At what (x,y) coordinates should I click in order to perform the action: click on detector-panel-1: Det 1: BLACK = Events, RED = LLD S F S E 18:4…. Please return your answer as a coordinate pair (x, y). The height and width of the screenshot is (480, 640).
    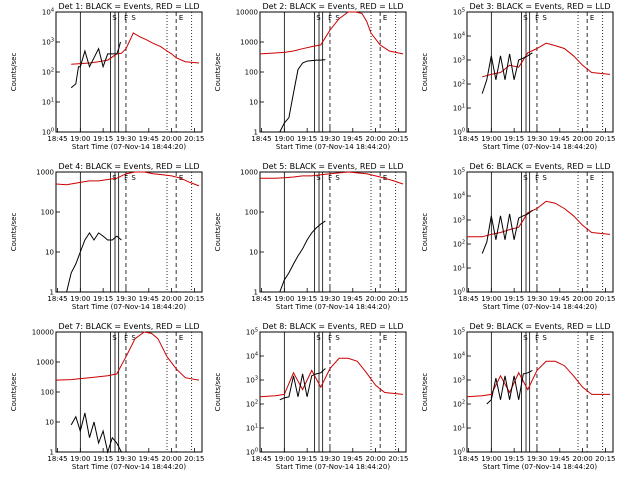
    Looking at the image, I should click on (107, 76).